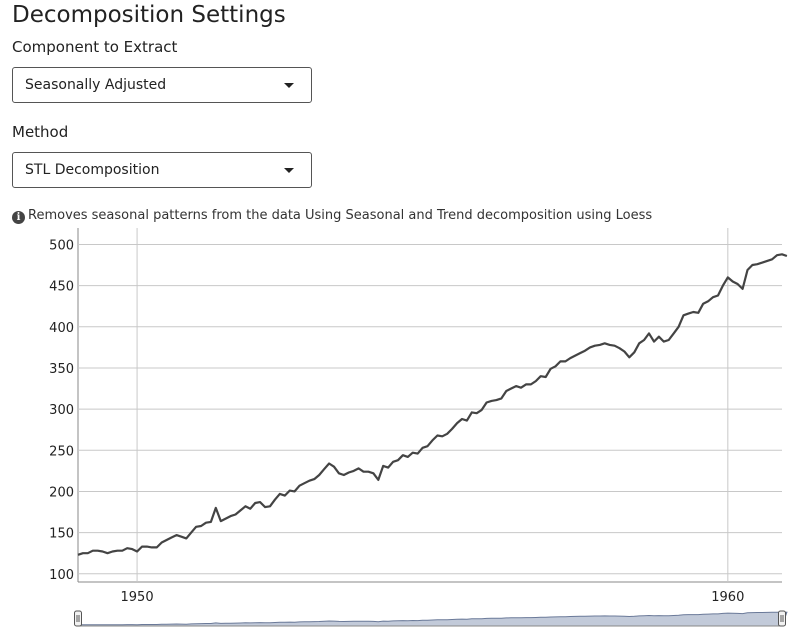 The width and height of the screenshot is (800, 628). What do you see at coordinates (95, 47) in the screenshot?
I see `component-label: Component to Extract` at bounding box center [95, 47].